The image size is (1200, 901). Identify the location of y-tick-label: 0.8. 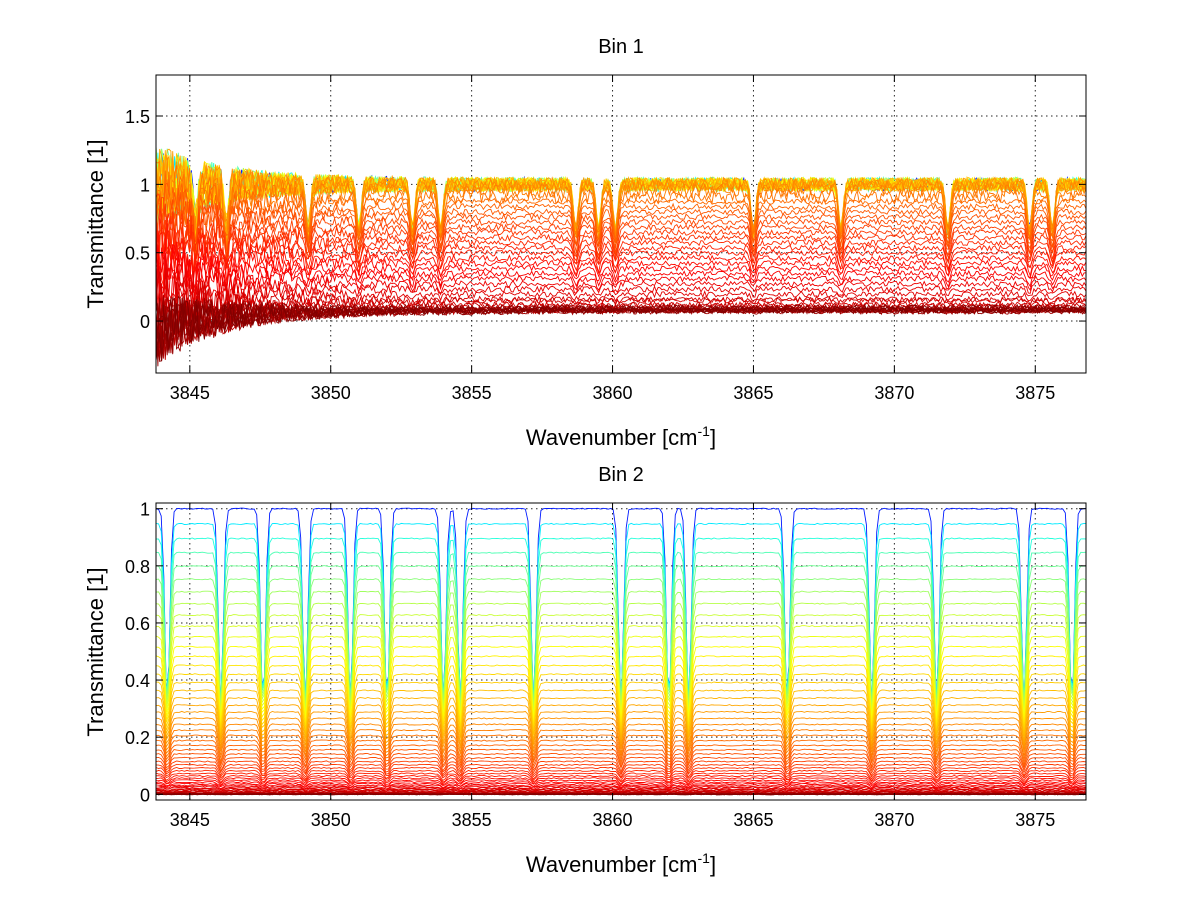
(137, 567).